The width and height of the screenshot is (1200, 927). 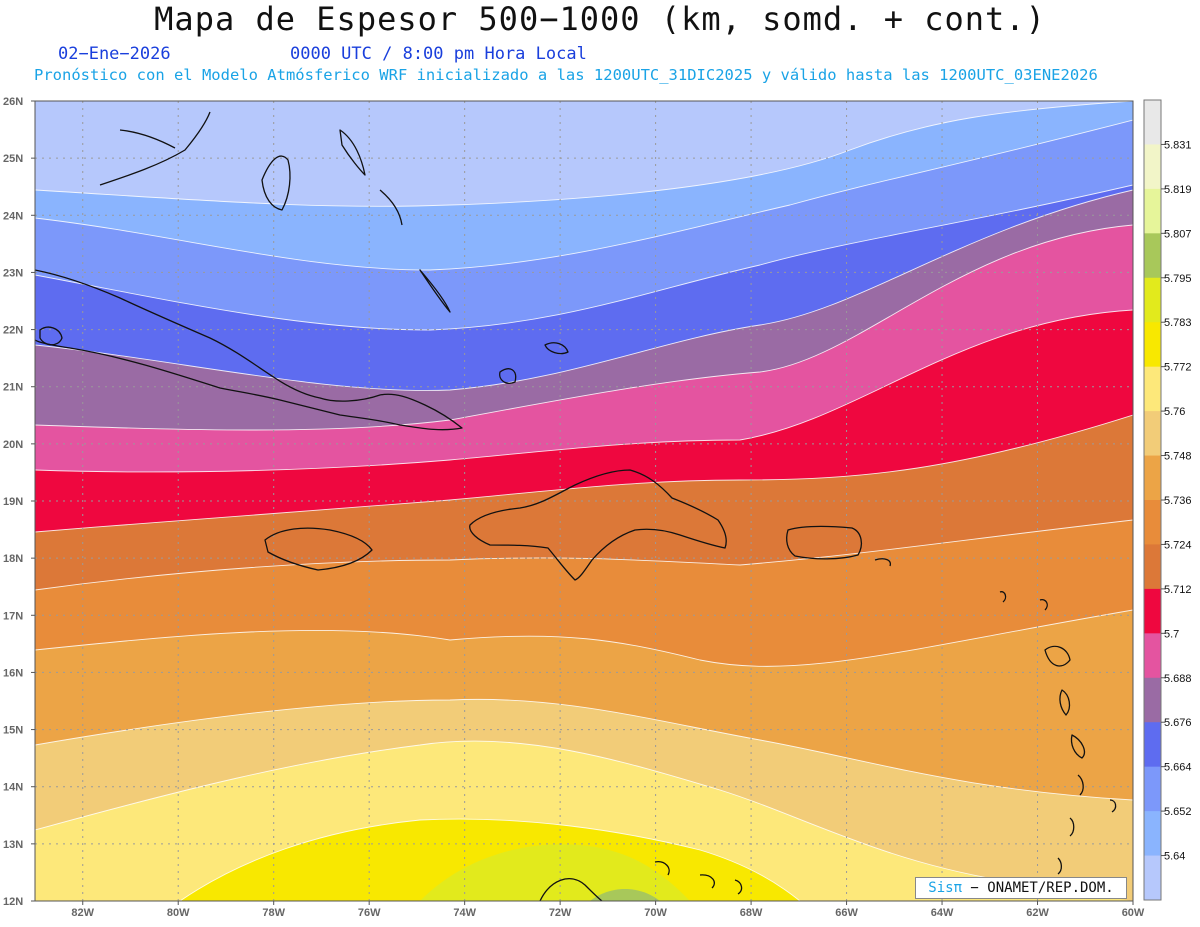 What do you see at coordinates (276, 183) in the screenshot?
I see `bahamas-andros` at bounding box center [276, 183].